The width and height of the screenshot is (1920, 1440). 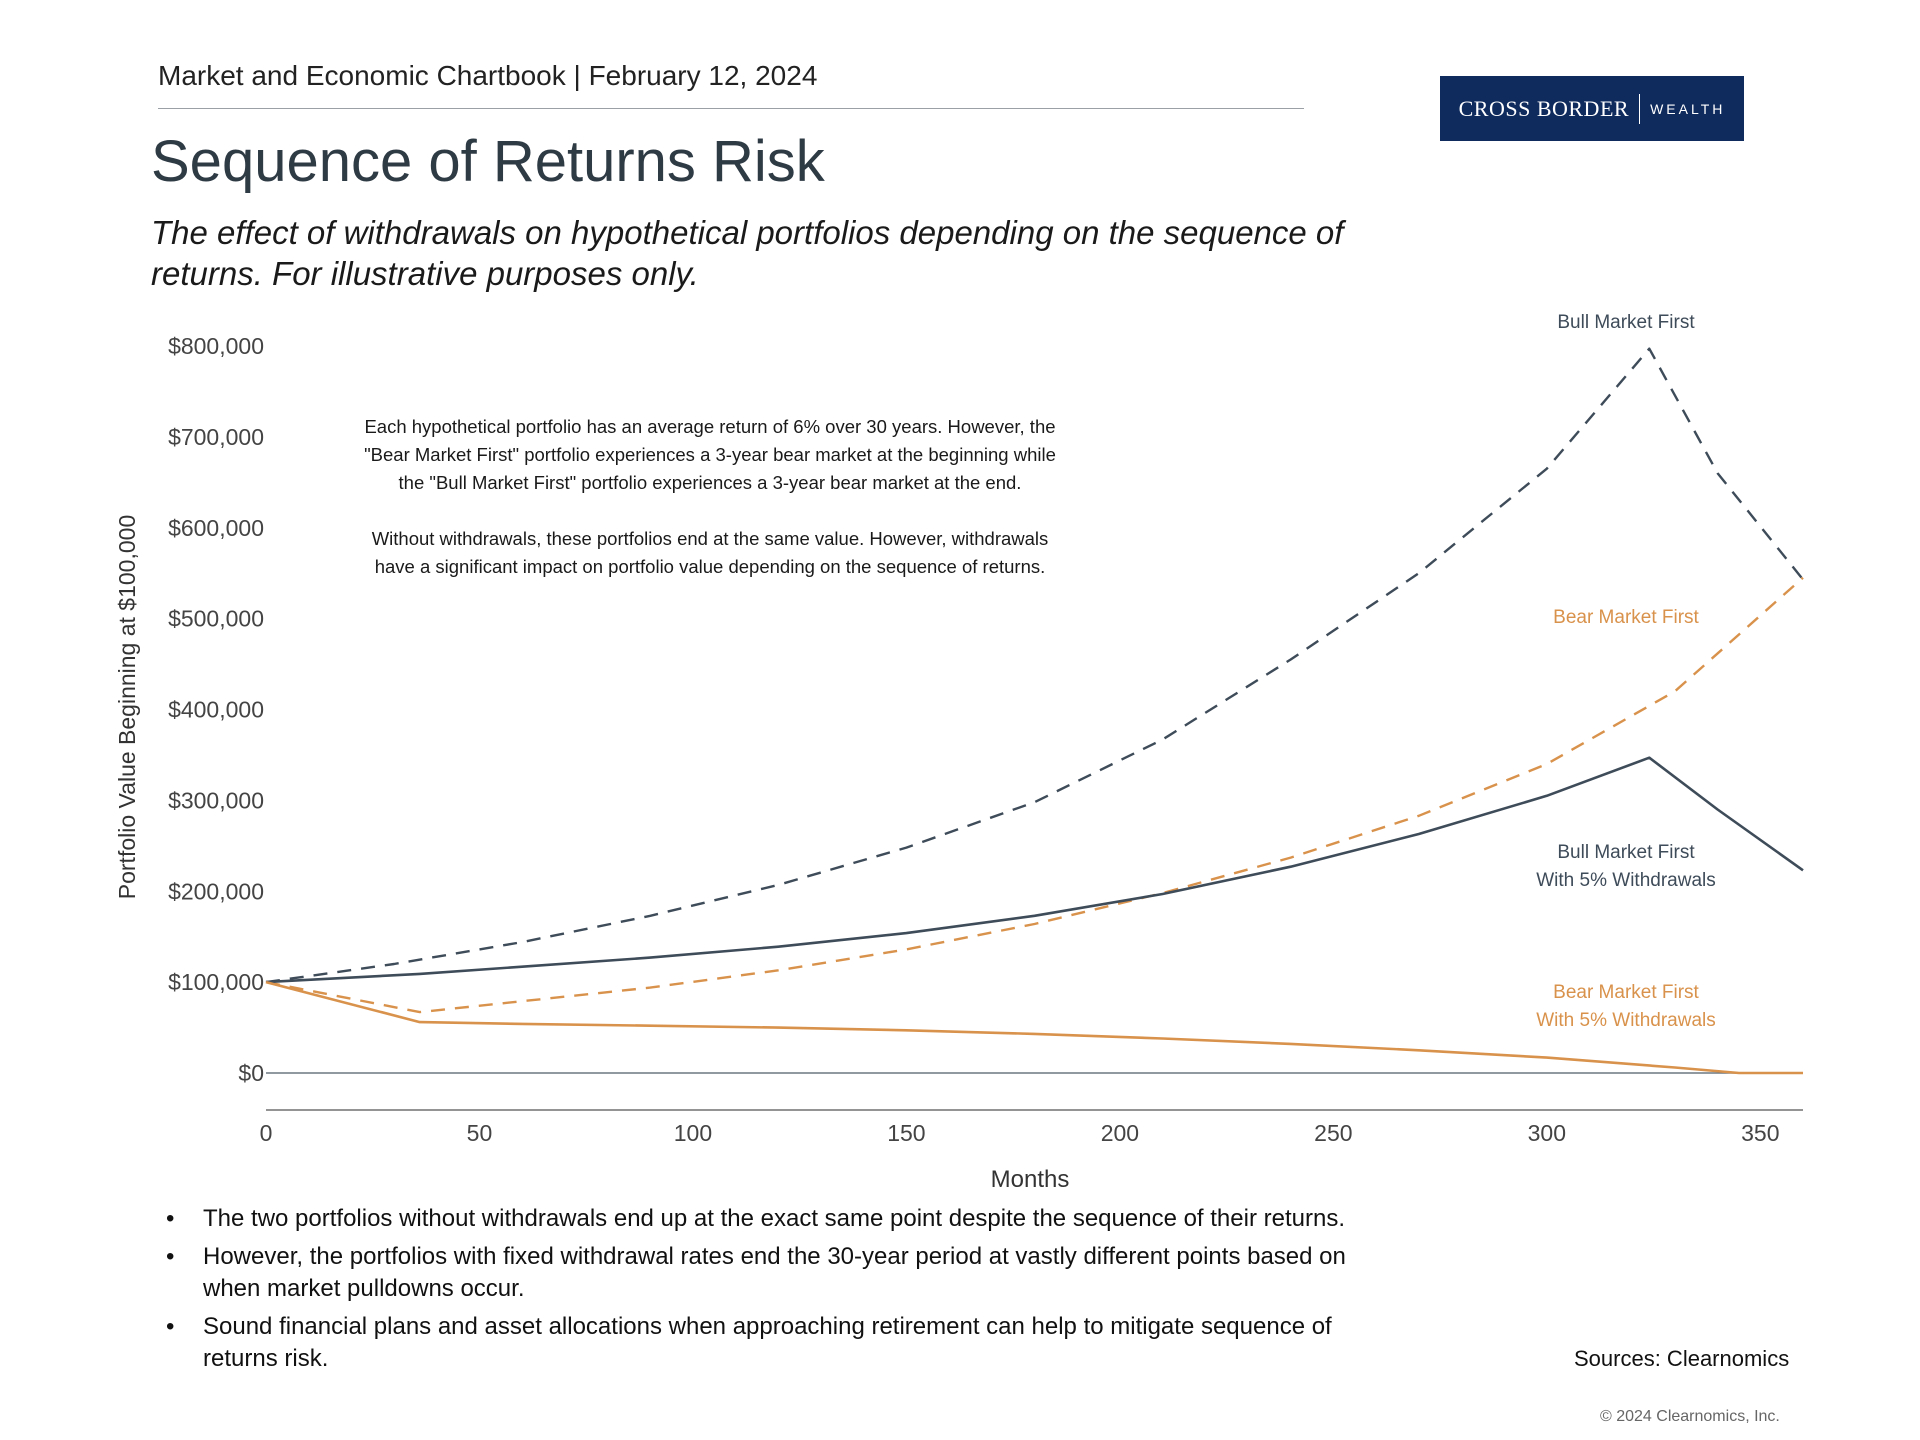 I want to click on x-axis: 0 50 100 150 200 250 300 350, so click(x=1031, y=1127).